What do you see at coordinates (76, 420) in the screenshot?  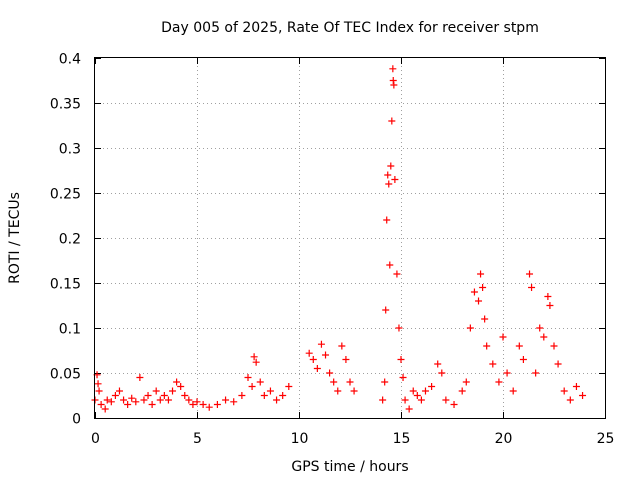 I see `y-tick-label: 0` at bounding box center [76, 420].